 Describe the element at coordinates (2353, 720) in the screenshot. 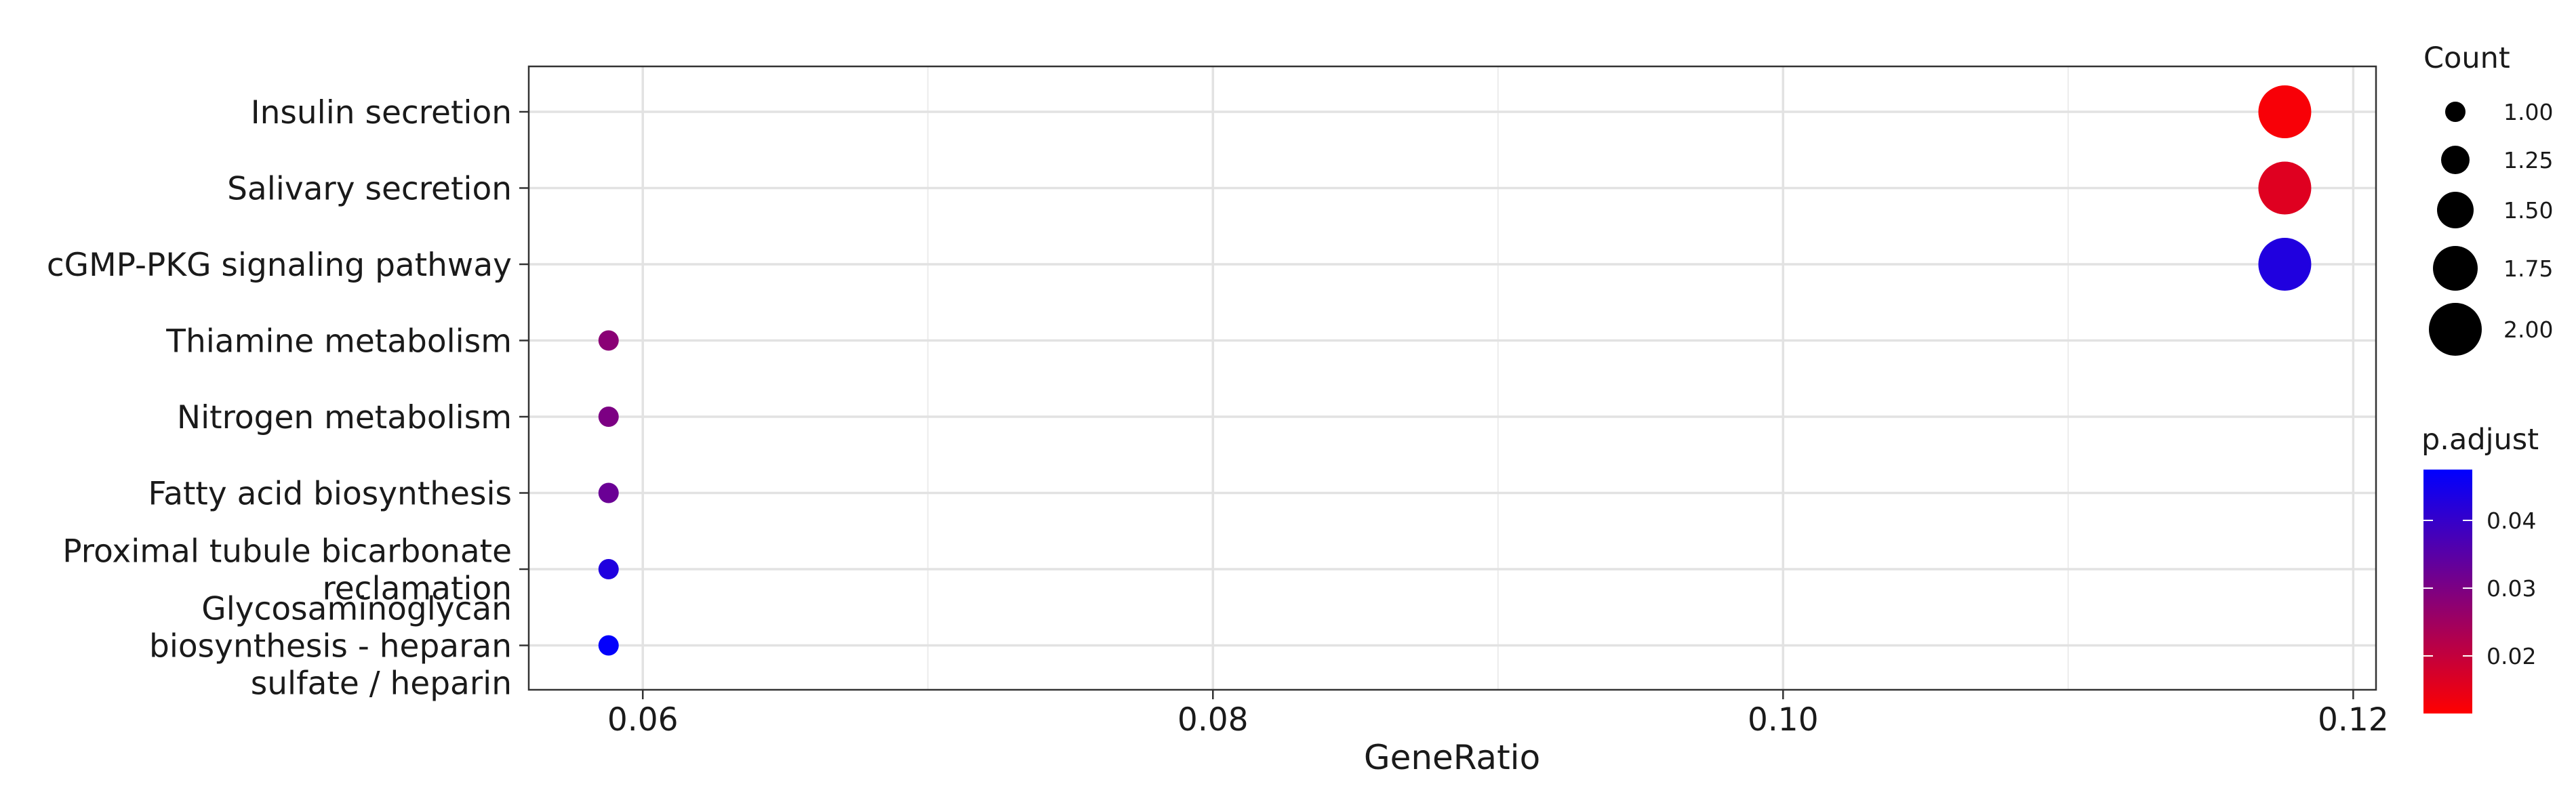

I see `x-tick-label: 0.12` at that location.